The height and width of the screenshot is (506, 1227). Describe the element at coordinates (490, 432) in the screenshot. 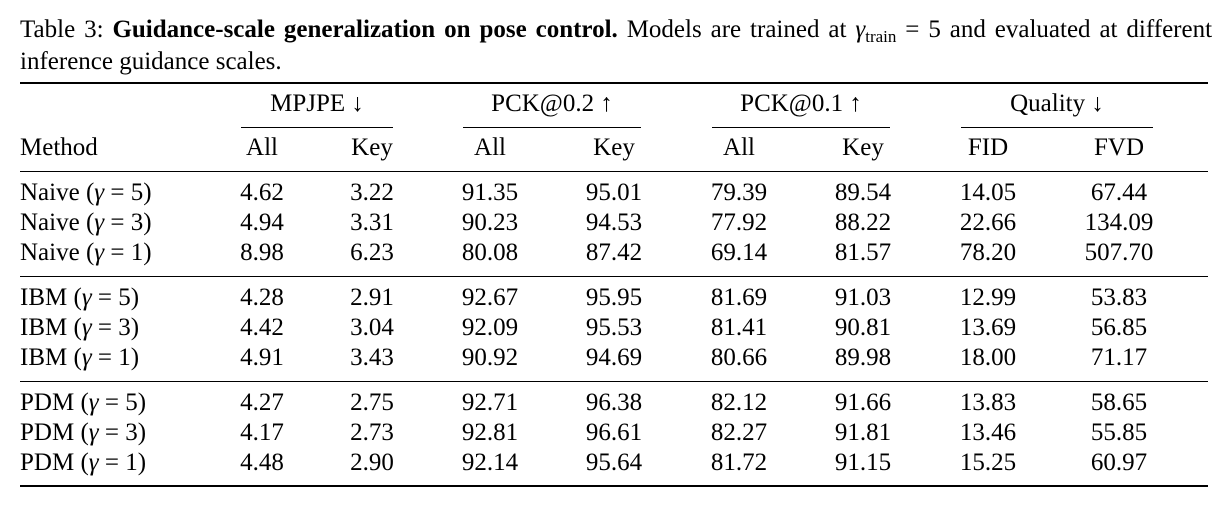

I see `table-cell: 92.81` at that location.